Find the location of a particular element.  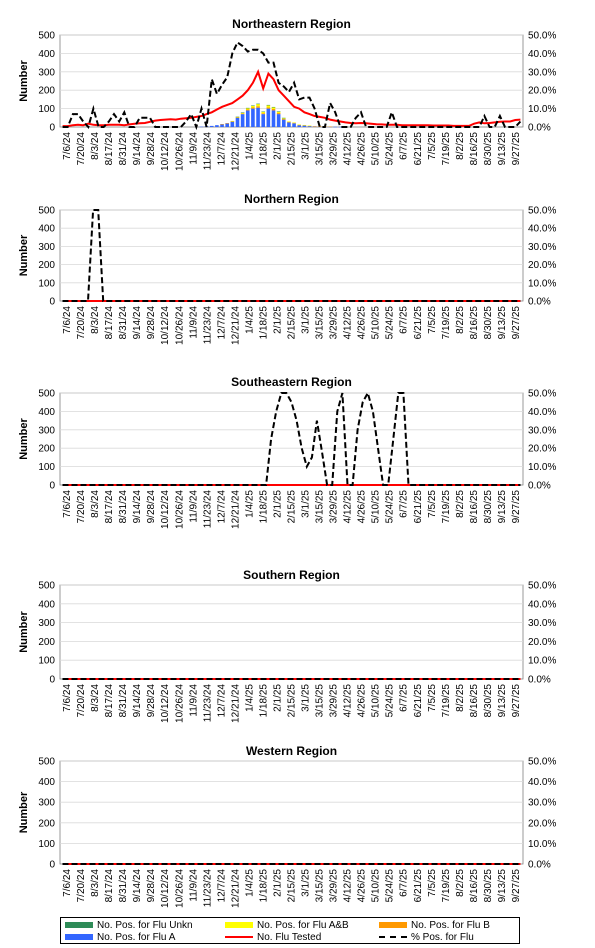

chart-1-x-tick-label: 7/19/25 is located at coordinates (446, 149).